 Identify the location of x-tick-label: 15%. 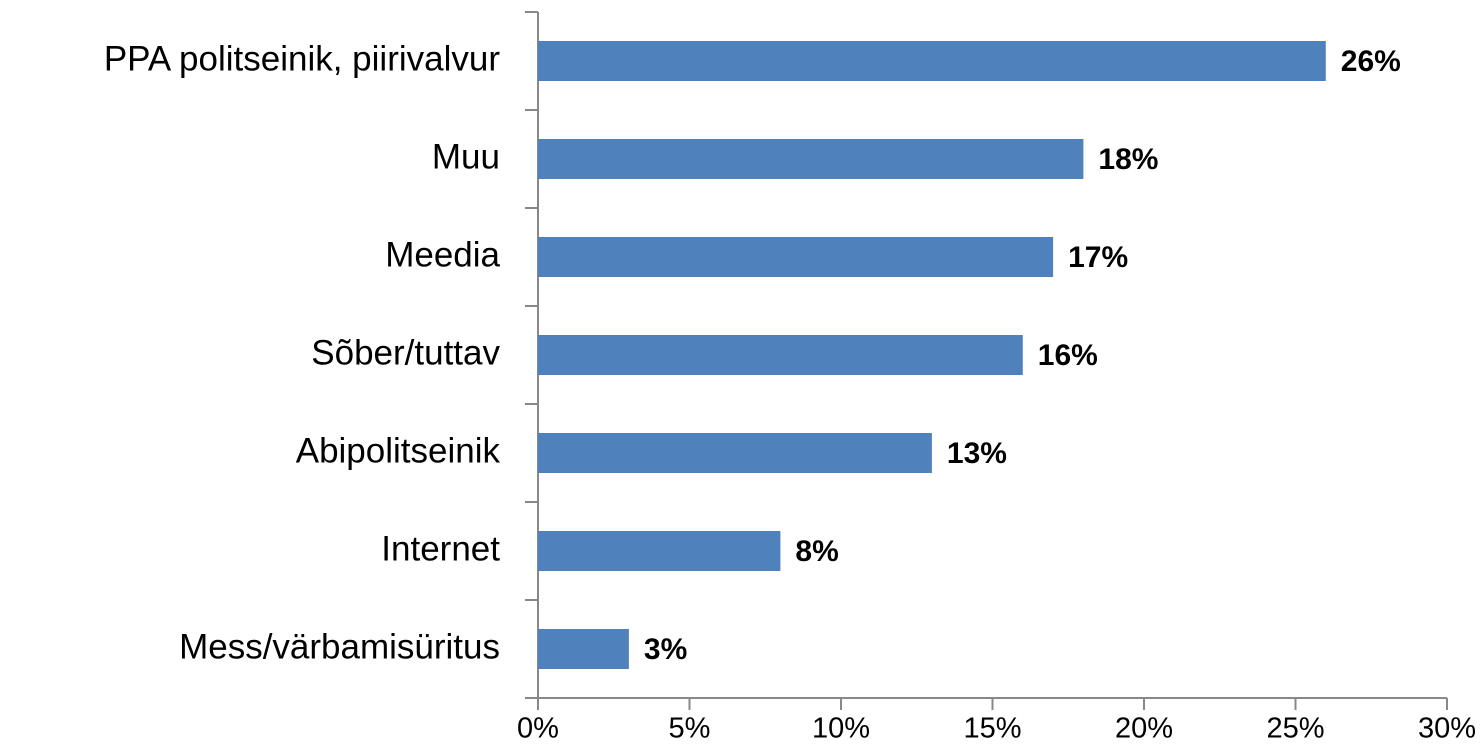
(992, 729).